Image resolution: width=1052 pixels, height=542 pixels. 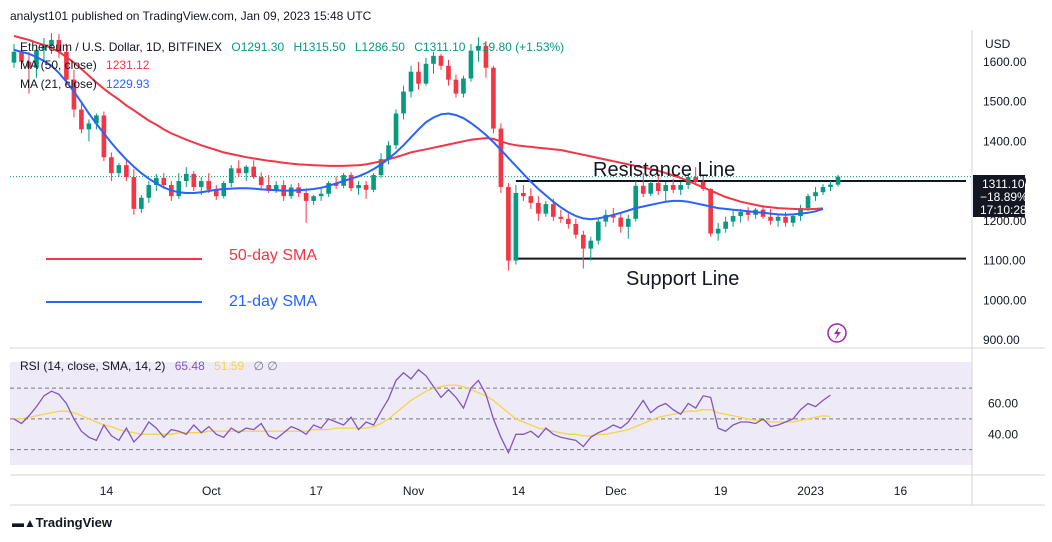 What do you see at coordinates (24, 523) in the screenshot?
I see `tradingview-logo-icon: ▬▲` at bounding box center [24, 523].